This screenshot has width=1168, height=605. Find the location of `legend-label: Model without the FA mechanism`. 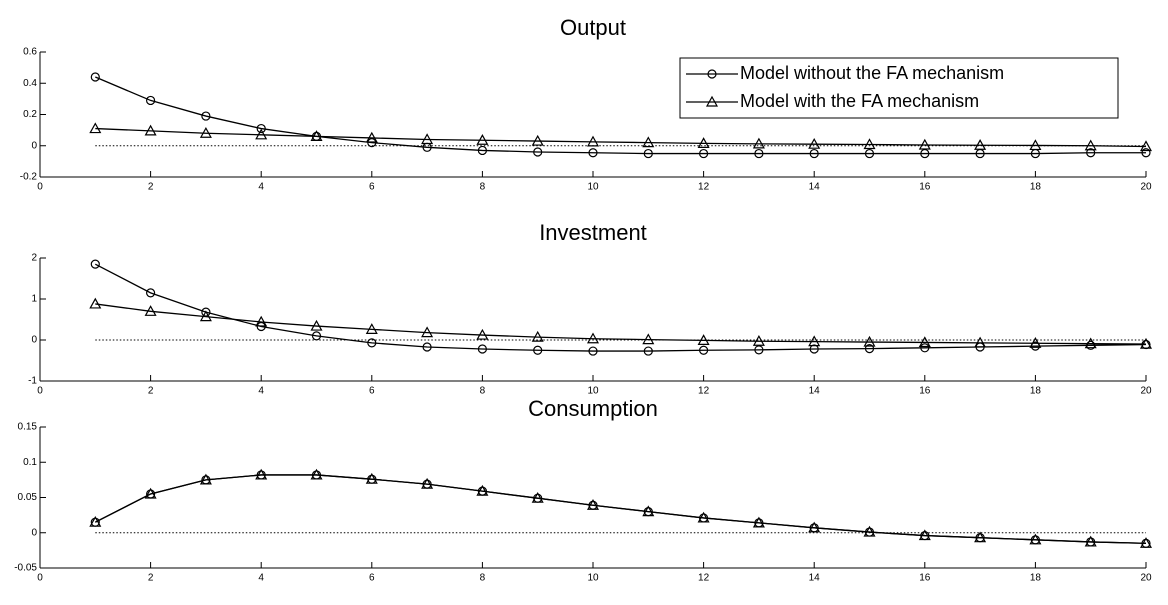

legend-label: Model without the FA mechanism is located at coordinates (872, 73).